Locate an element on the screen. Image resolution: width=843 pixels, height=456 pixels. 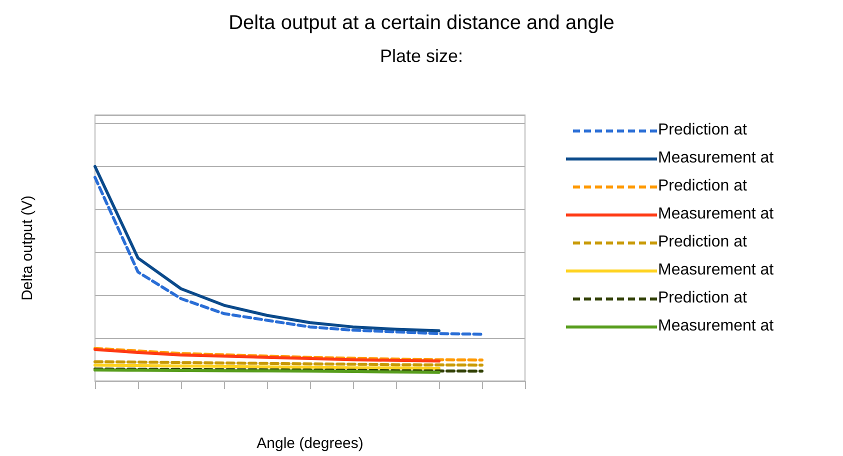
y-axis-title: Delta output (V) is located at coordinates (27, 248).